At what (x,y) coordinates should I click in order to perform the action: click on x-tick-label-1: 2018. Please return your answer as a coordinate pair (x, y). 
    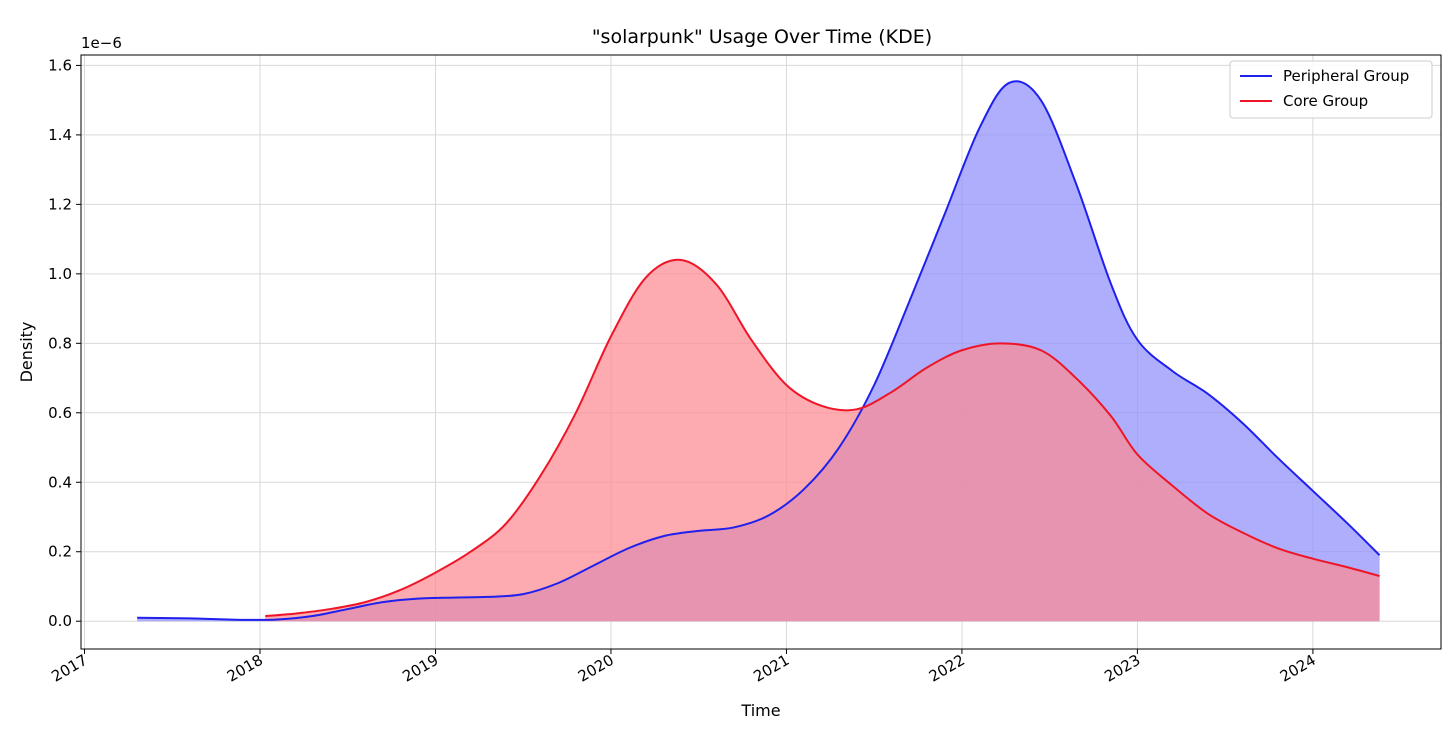
    Looking at the image, I should click on (245, 668).